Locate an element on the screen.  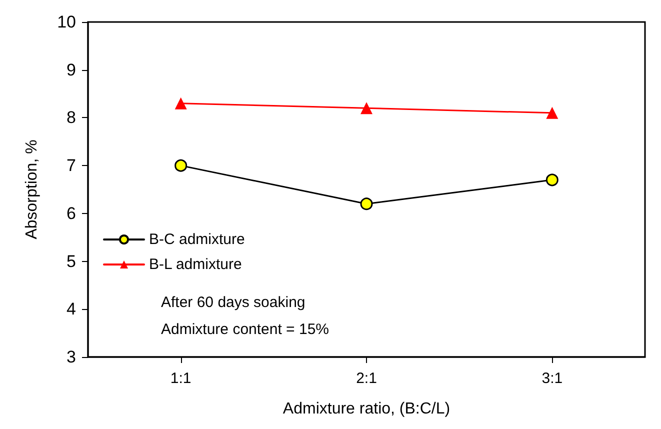
y-tick-label: 8 is located at coordinates (71, 118).